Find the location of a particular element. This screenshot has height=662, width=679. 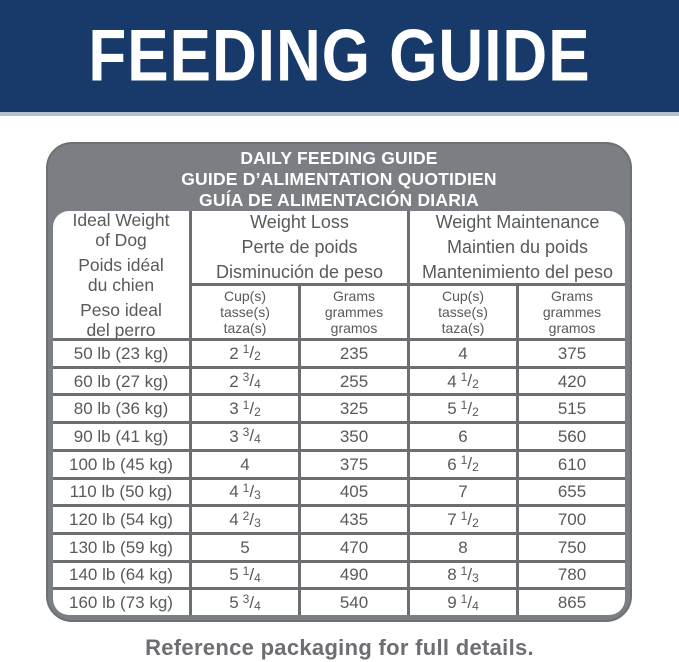

cell-loss-grams-row-3: 325 is located at coordinates (354, 409).